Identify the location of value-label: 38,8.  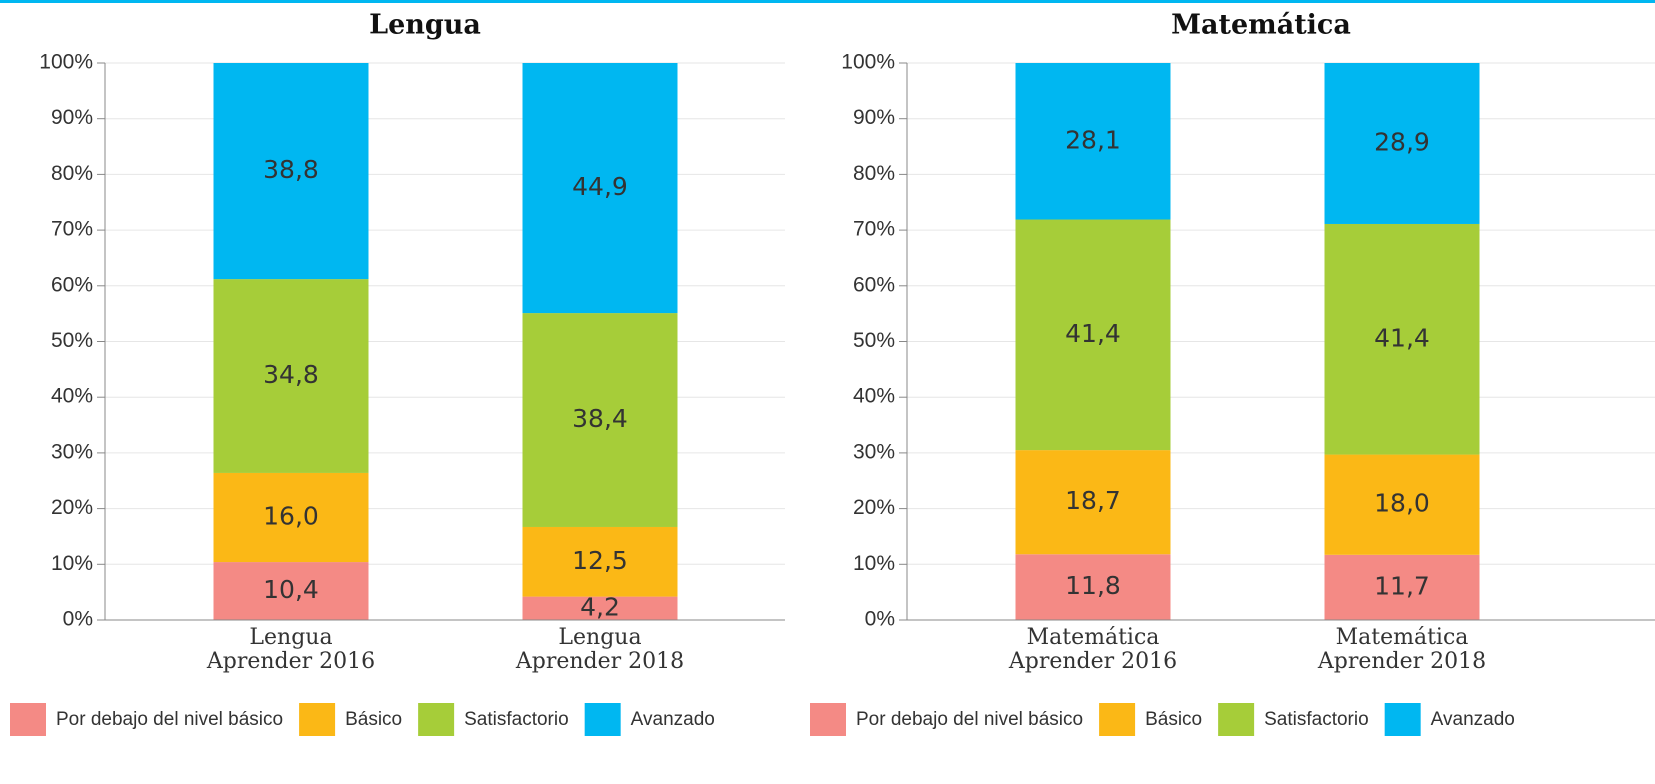
(291, 169).